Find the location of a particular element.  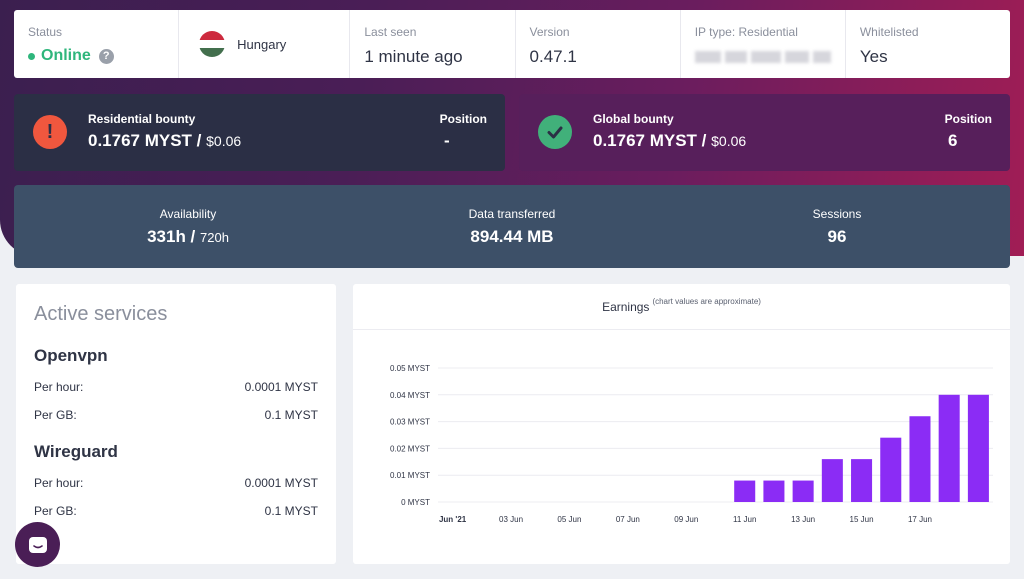

flag-stripe-white is located at coordinates (212, 44).